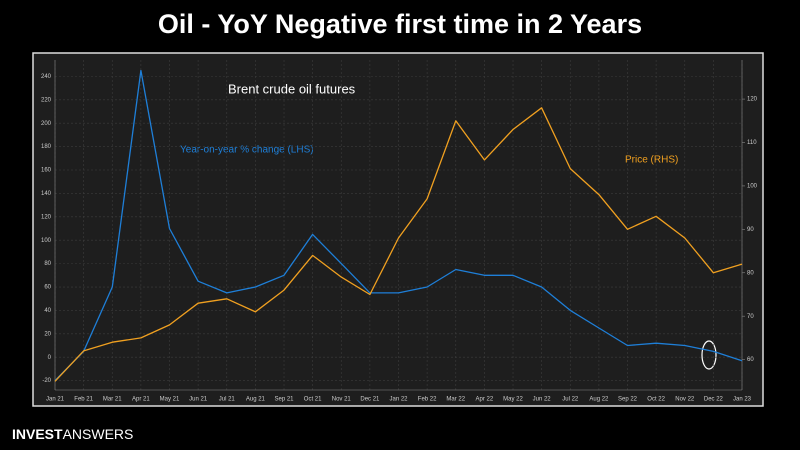 Image resolution: width=800 pixels, height=450 pixels. I want to click on y-tick-label: 100, so click(46, 241).